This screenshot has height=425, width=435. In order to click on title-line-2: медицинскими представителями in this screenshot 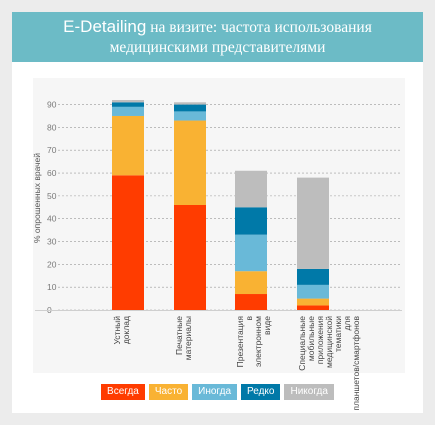, I will do `click(217, 47)`.